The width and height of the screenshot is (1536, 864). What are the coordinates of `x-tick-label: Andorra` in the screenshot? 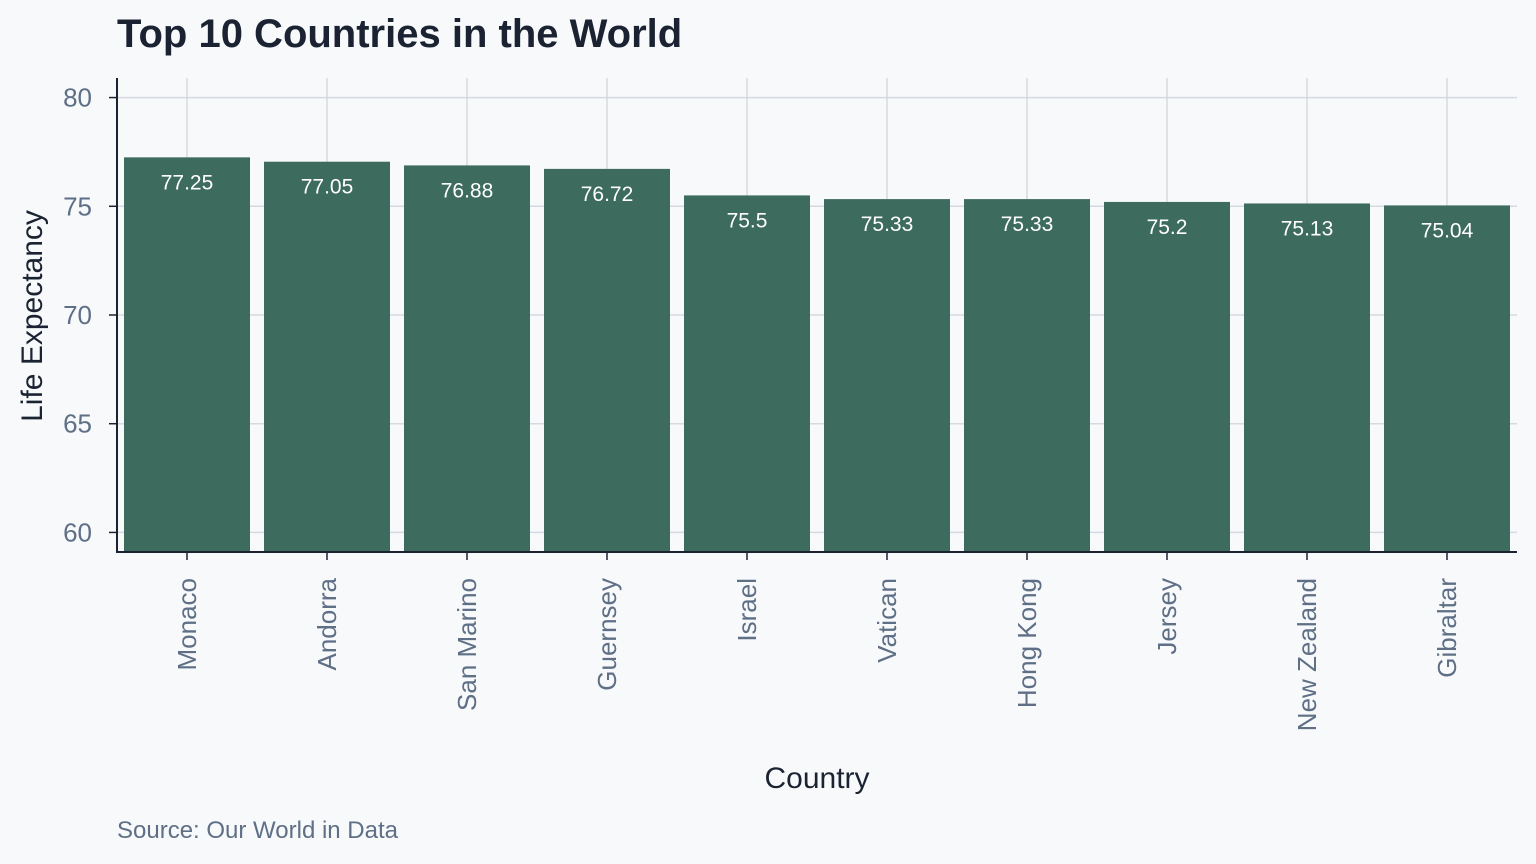 It's located at (327, 623).